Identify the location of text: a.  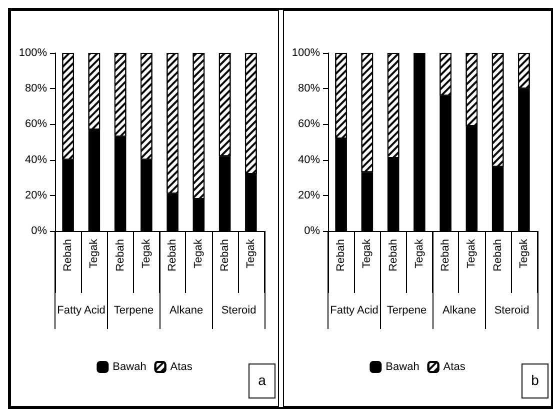
(262, 380).